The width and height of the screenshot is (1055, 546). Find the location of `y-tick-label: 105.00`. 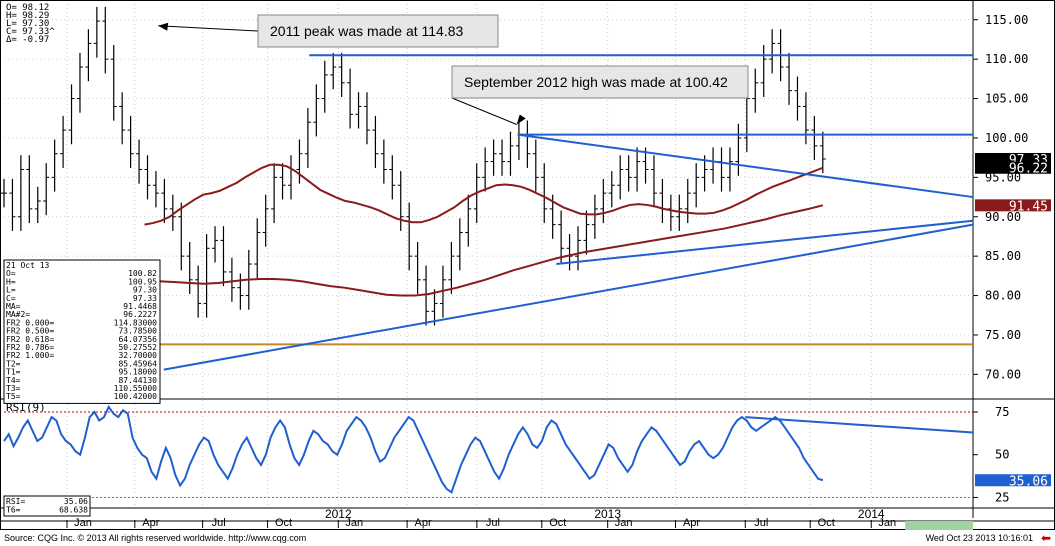

y-tick-label: 105.00 is located at coordinates (1006, 99).